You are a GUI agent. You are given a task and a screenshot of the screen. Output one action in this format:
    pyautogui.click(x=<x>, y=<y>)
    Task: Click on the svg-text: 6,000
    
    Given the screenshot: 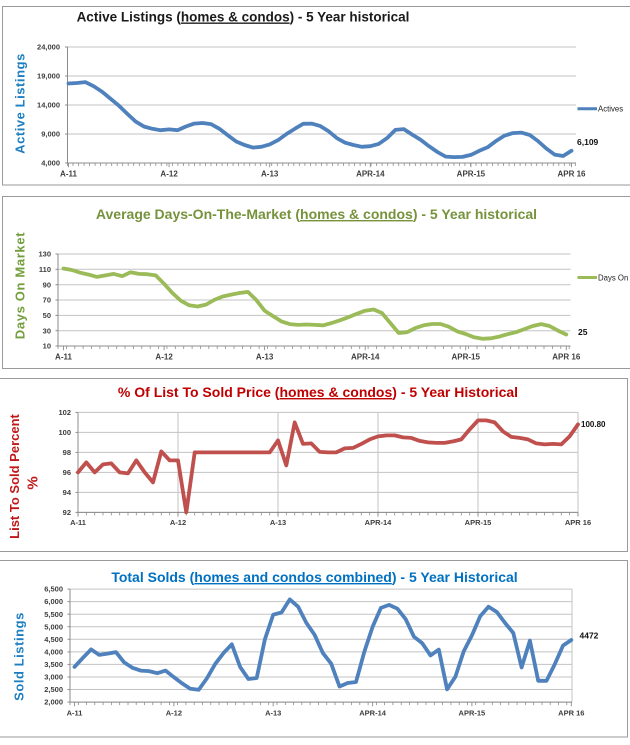 What is the action you would take?
    pyautogui.click(x=53, y=601)
    